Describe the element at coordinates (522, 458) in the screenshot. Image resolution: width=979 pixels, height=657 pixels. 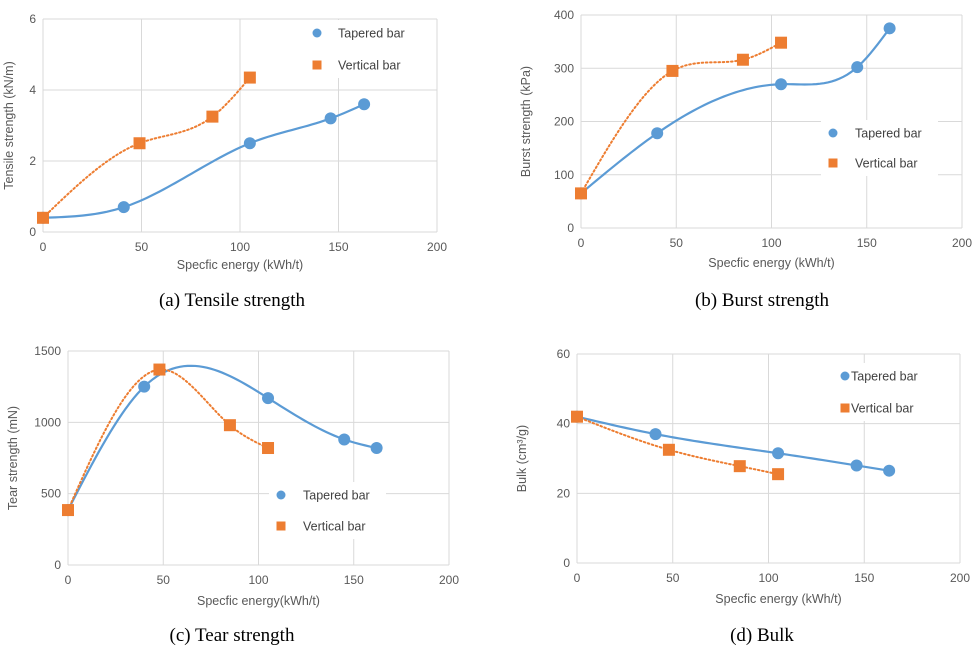
I see `bulk-y-axis-label: Bulk (cm³/g)` at that location.